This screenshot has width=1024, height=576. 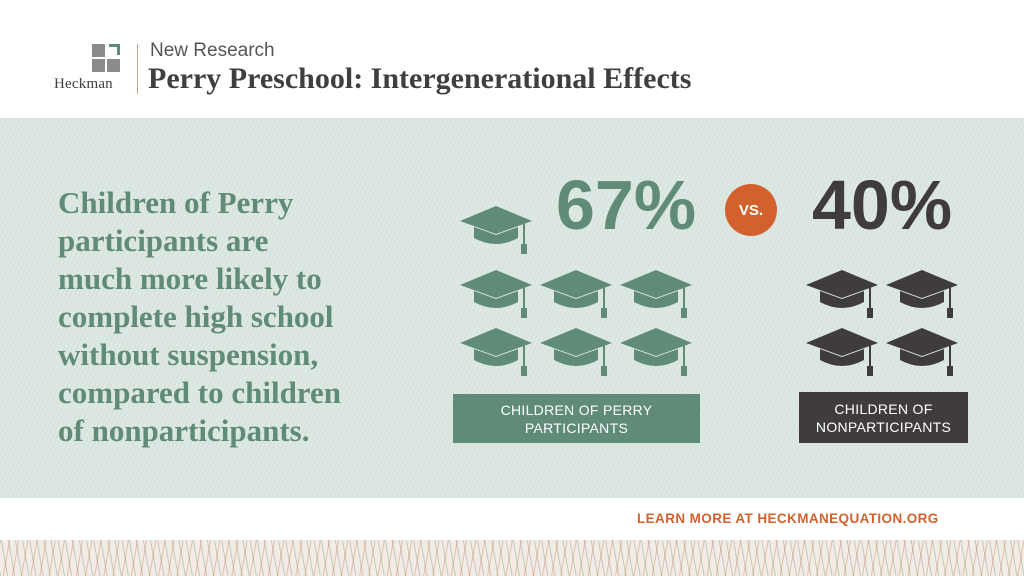 I want to click on statement-line: complete high school, so click(x=196, y=316).